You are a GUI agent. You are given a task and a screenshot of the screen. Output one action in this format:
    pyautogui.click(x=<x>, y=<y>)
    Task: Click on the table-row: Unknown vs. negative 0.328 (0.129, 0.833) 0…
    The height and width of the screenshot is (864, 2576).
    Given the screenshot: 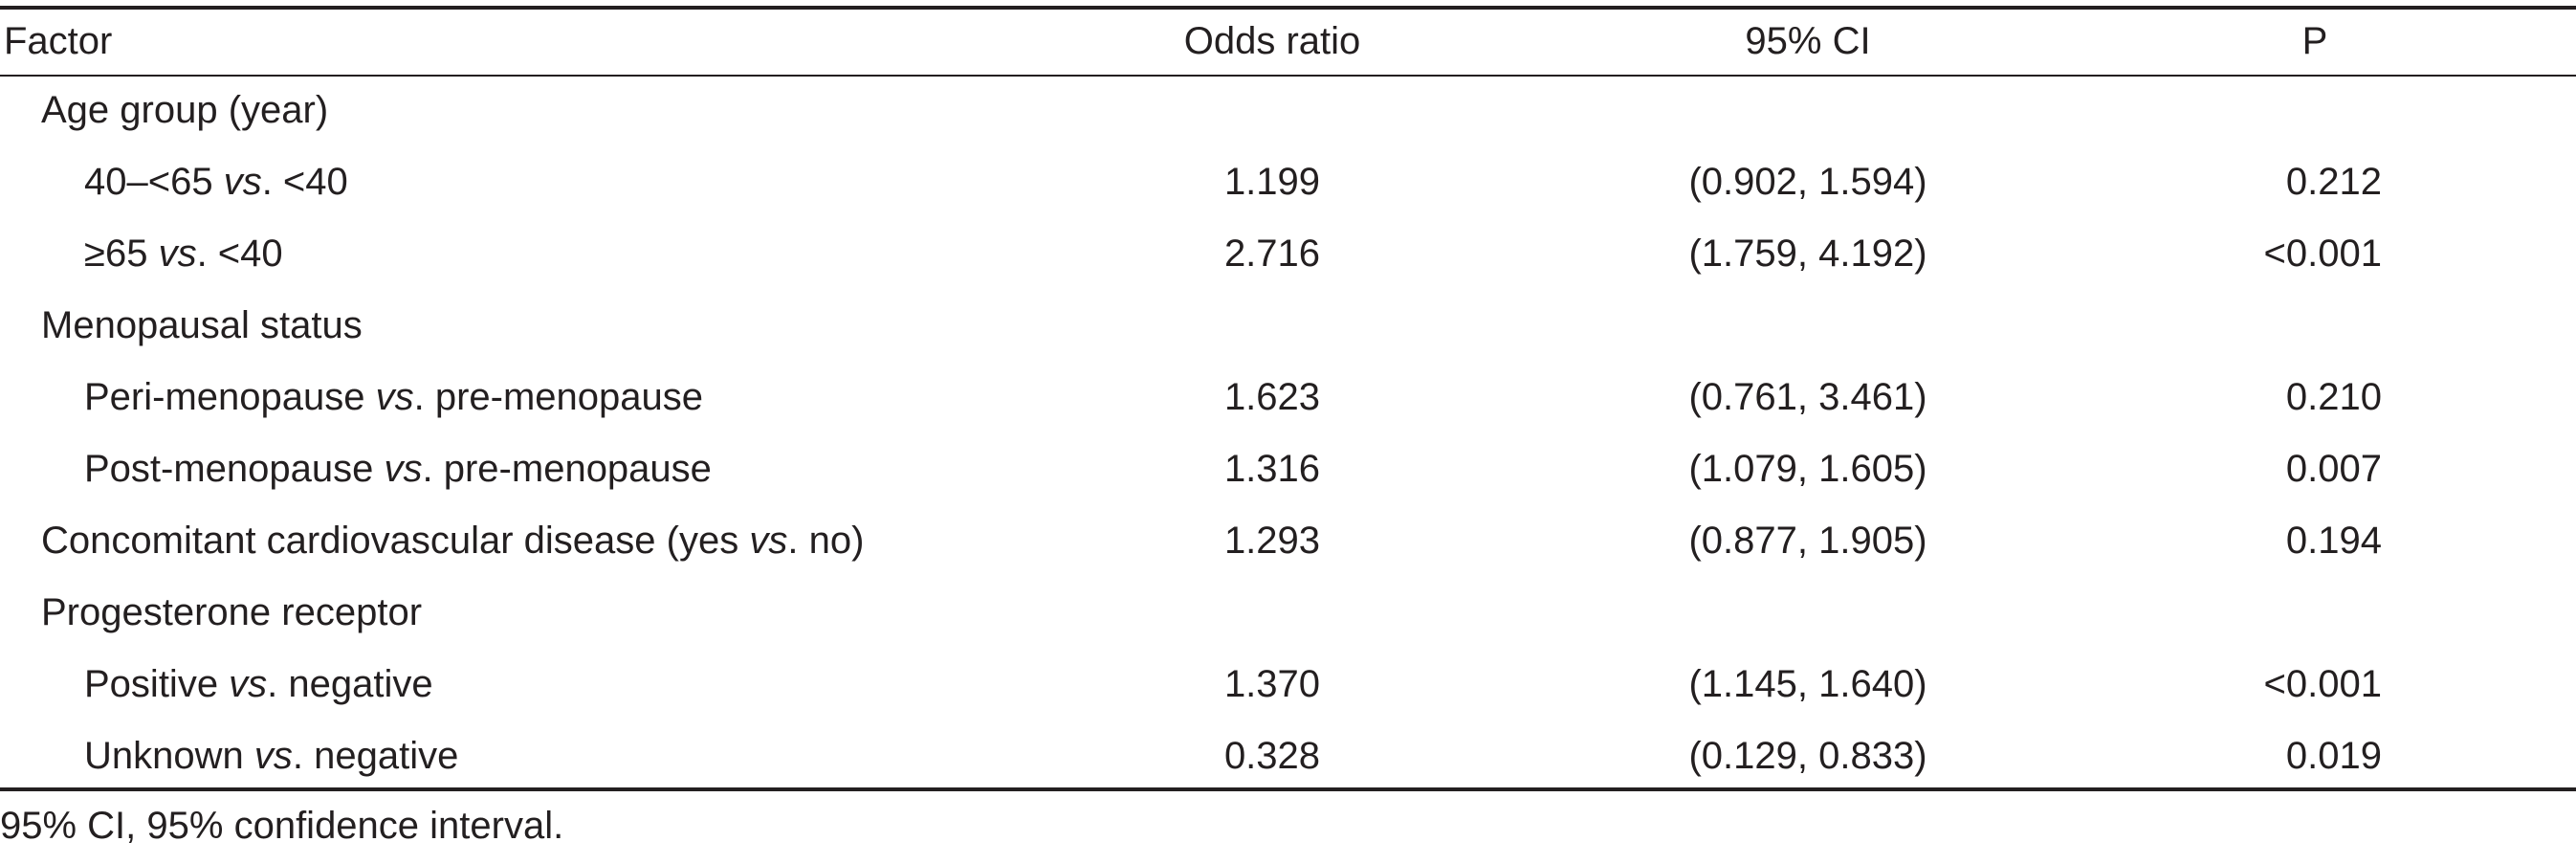 What is the action you would take?
    pyautogui.click(x=1288, y=755)
    